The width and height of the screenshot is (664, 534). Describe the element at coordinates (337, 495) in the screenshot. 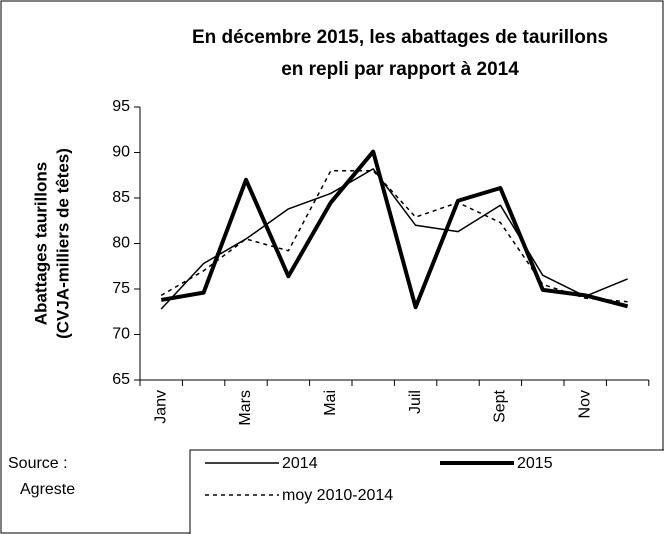

I see `legend-label: moy 2010-2014` at that location.